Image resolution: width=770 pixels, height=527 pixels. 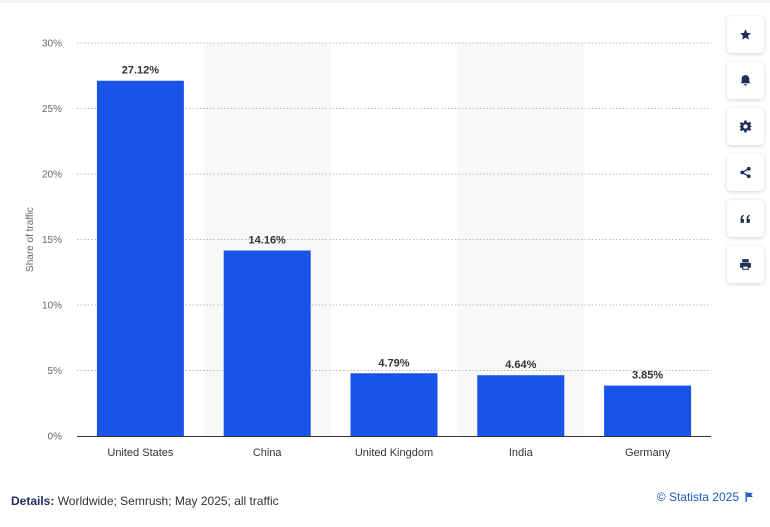 I want to click on x-tick-label: Germany, so click(x=648, y=453).